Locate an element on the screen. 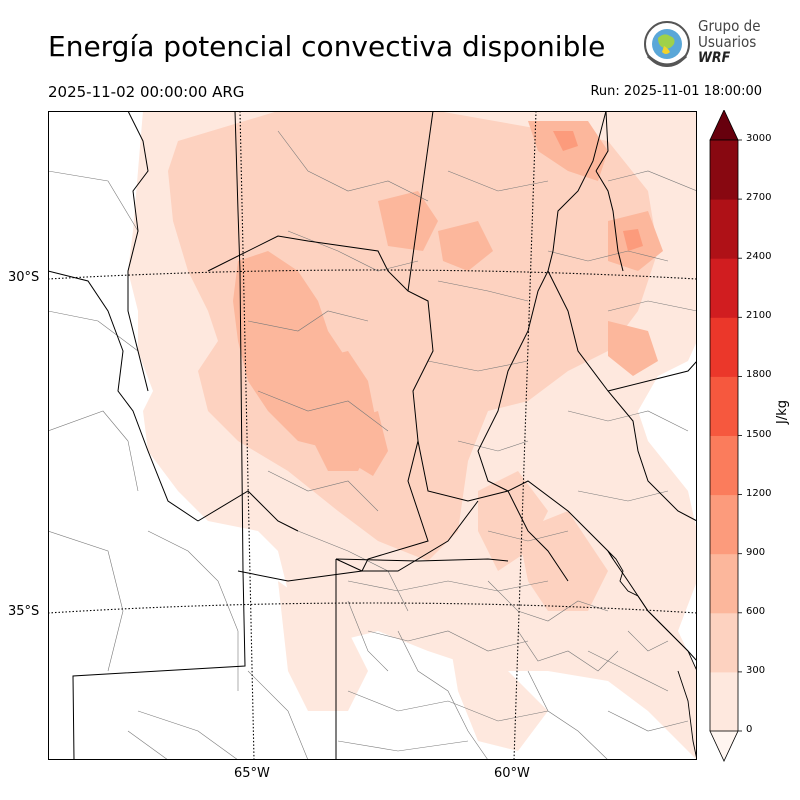  colorbar-tick-label: 3000 is located at coordinates (759, 138).